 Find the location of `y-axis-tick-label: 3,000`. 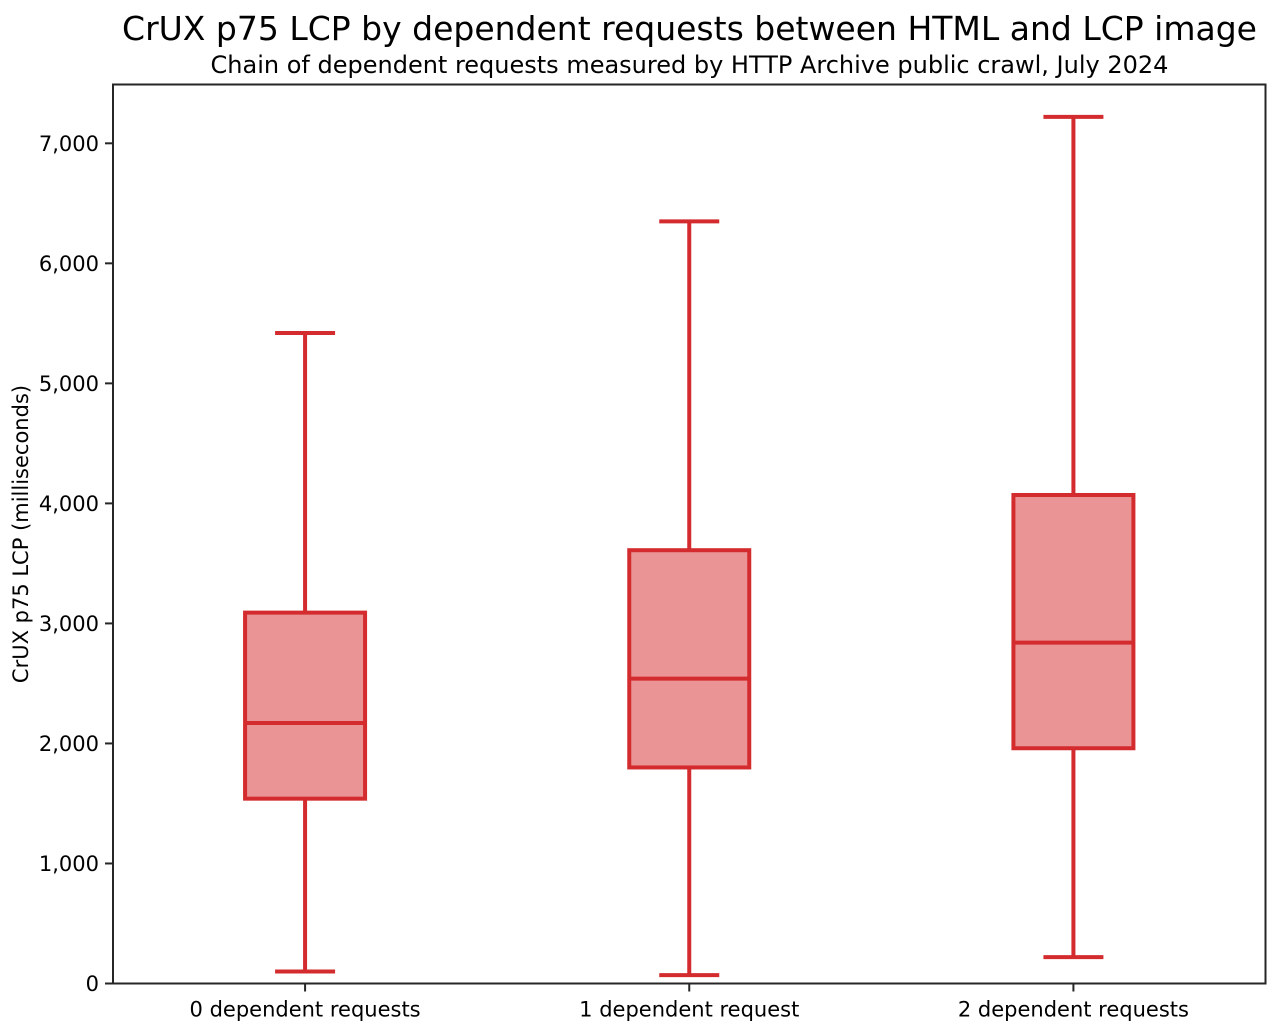

y-axis-tick-label: 3,000 is located at coordinates (69, 624).